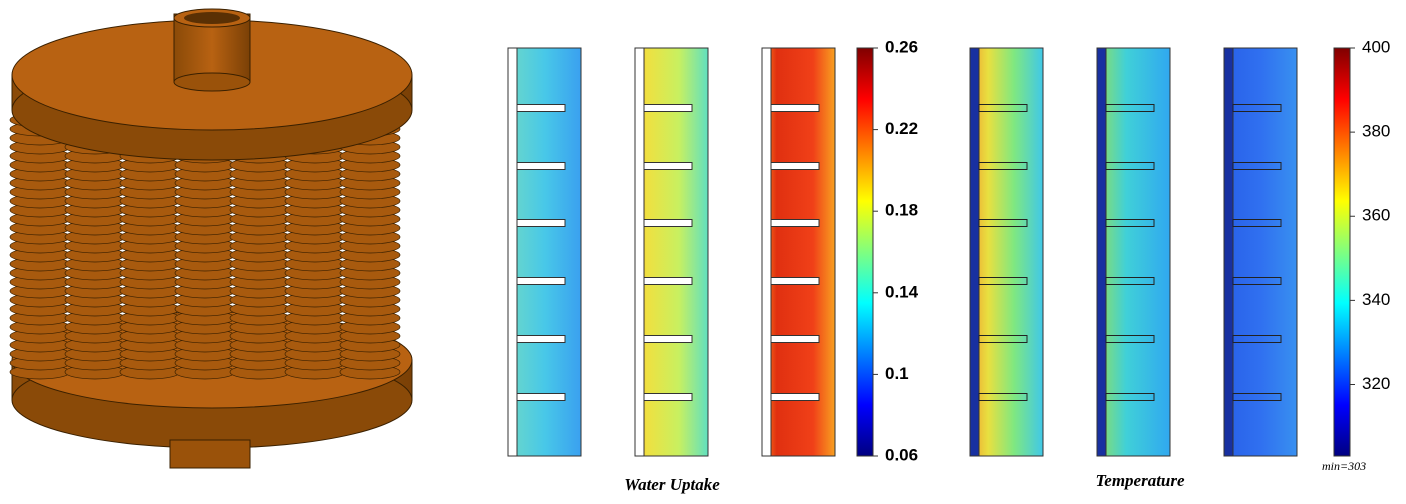 The height and width of the screenshot is (504, 1406). Describe the element at coordinates (1376, 215) in the screenshot. I see `colorbar-tick-label: 360` at that location.